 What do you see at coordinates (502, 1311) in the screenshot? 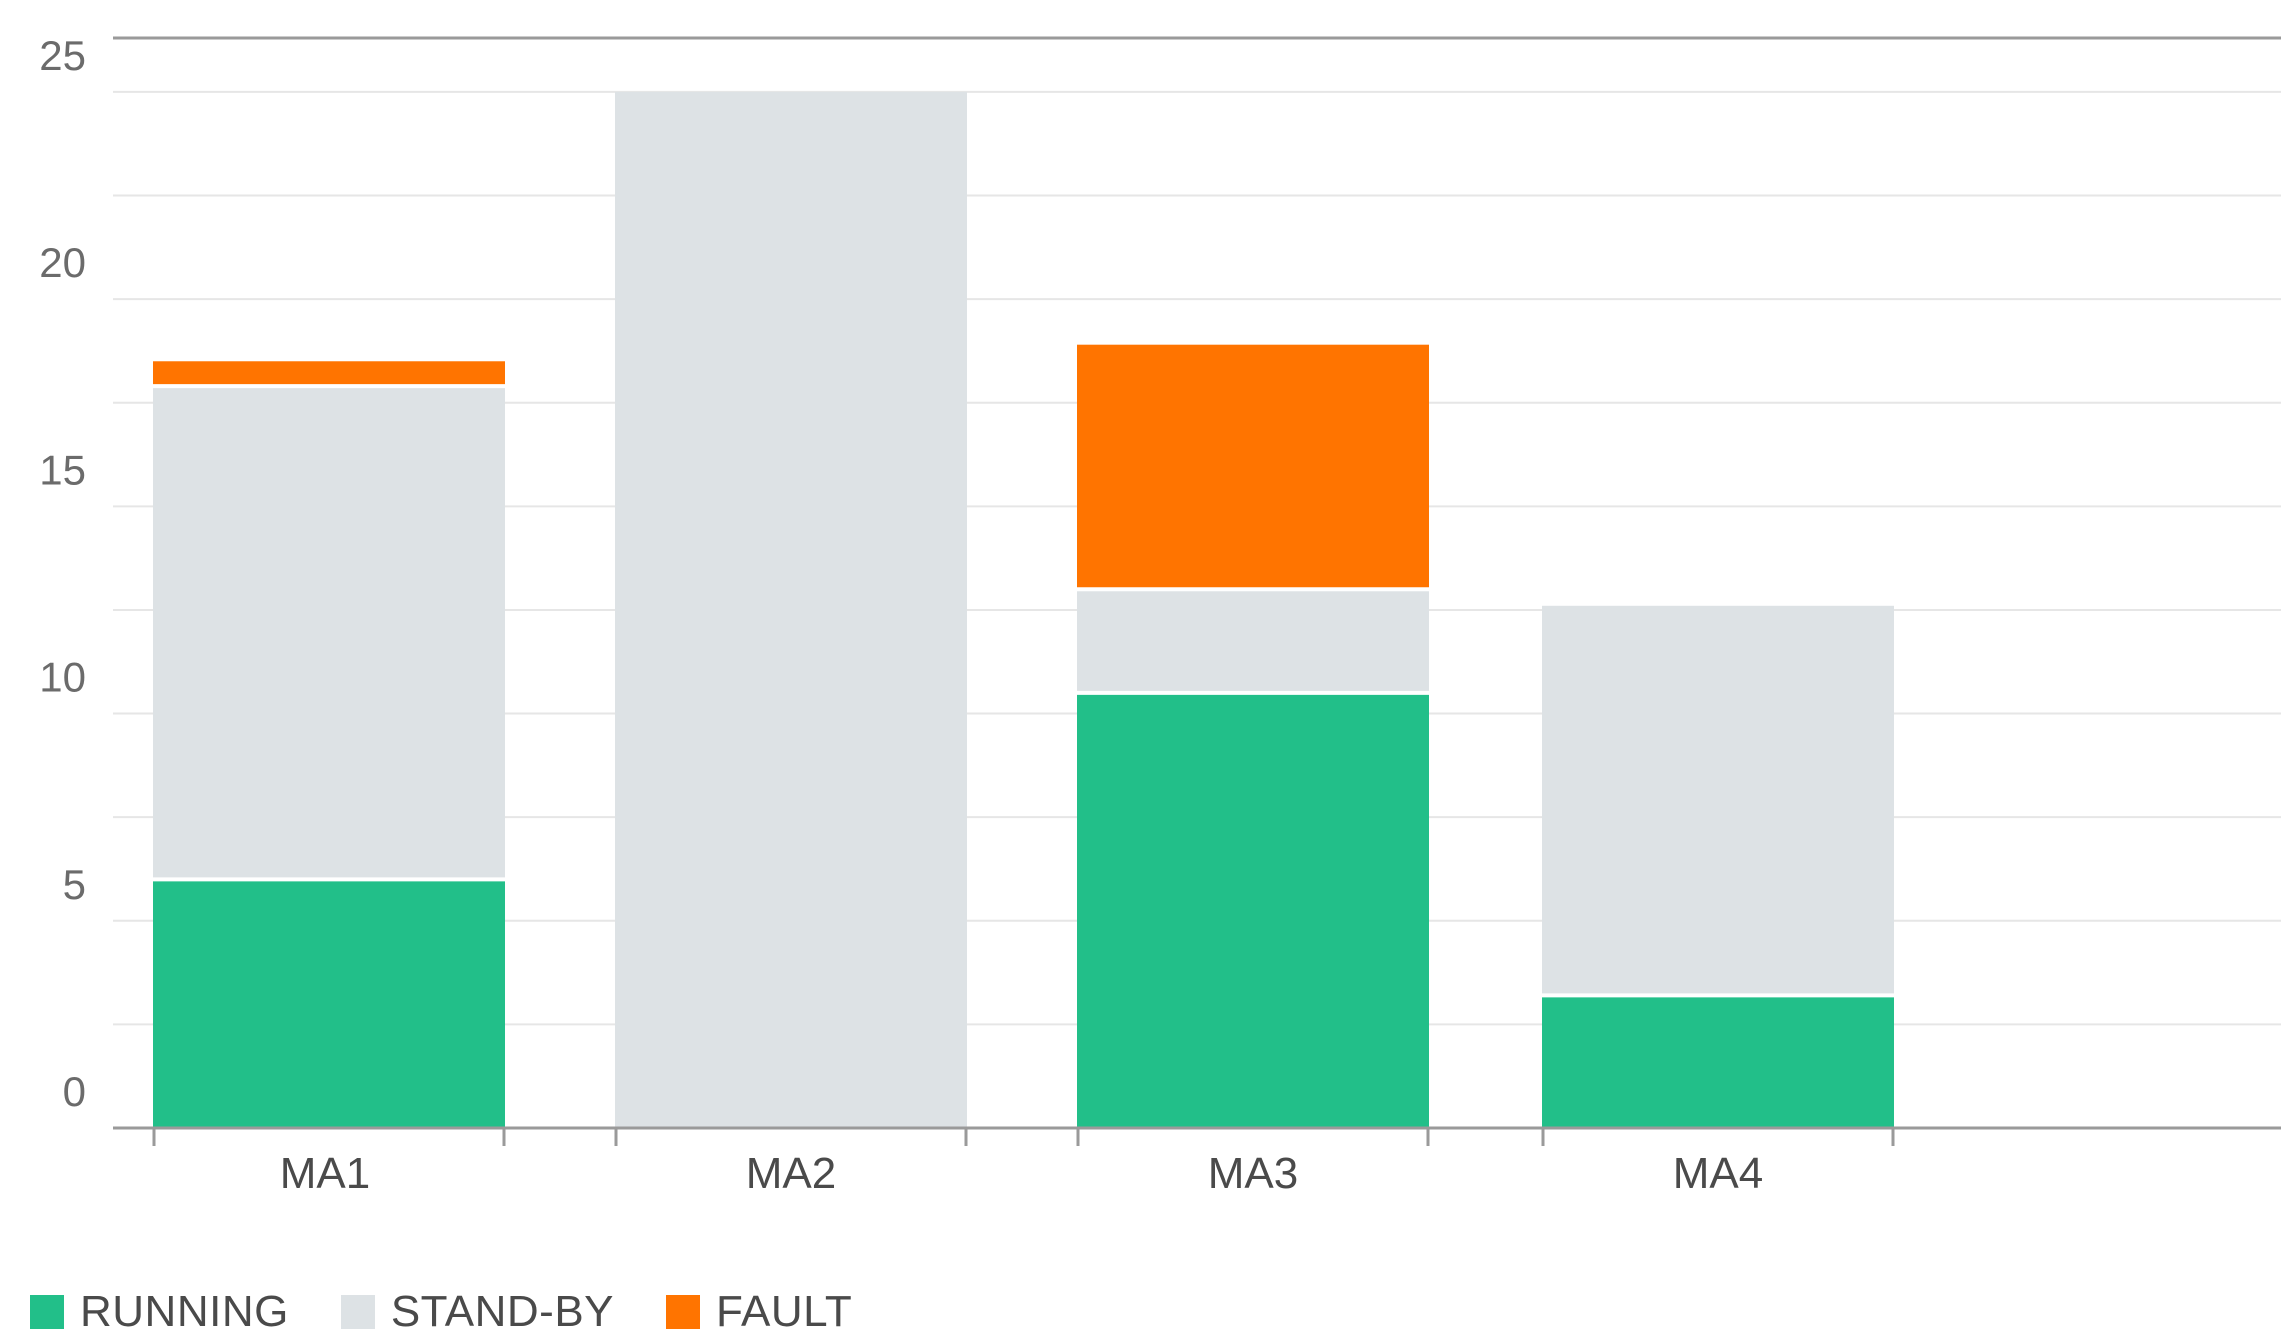
I see `legend-label-stand-by: STAND-BY` at bounding box center [502, 1311].